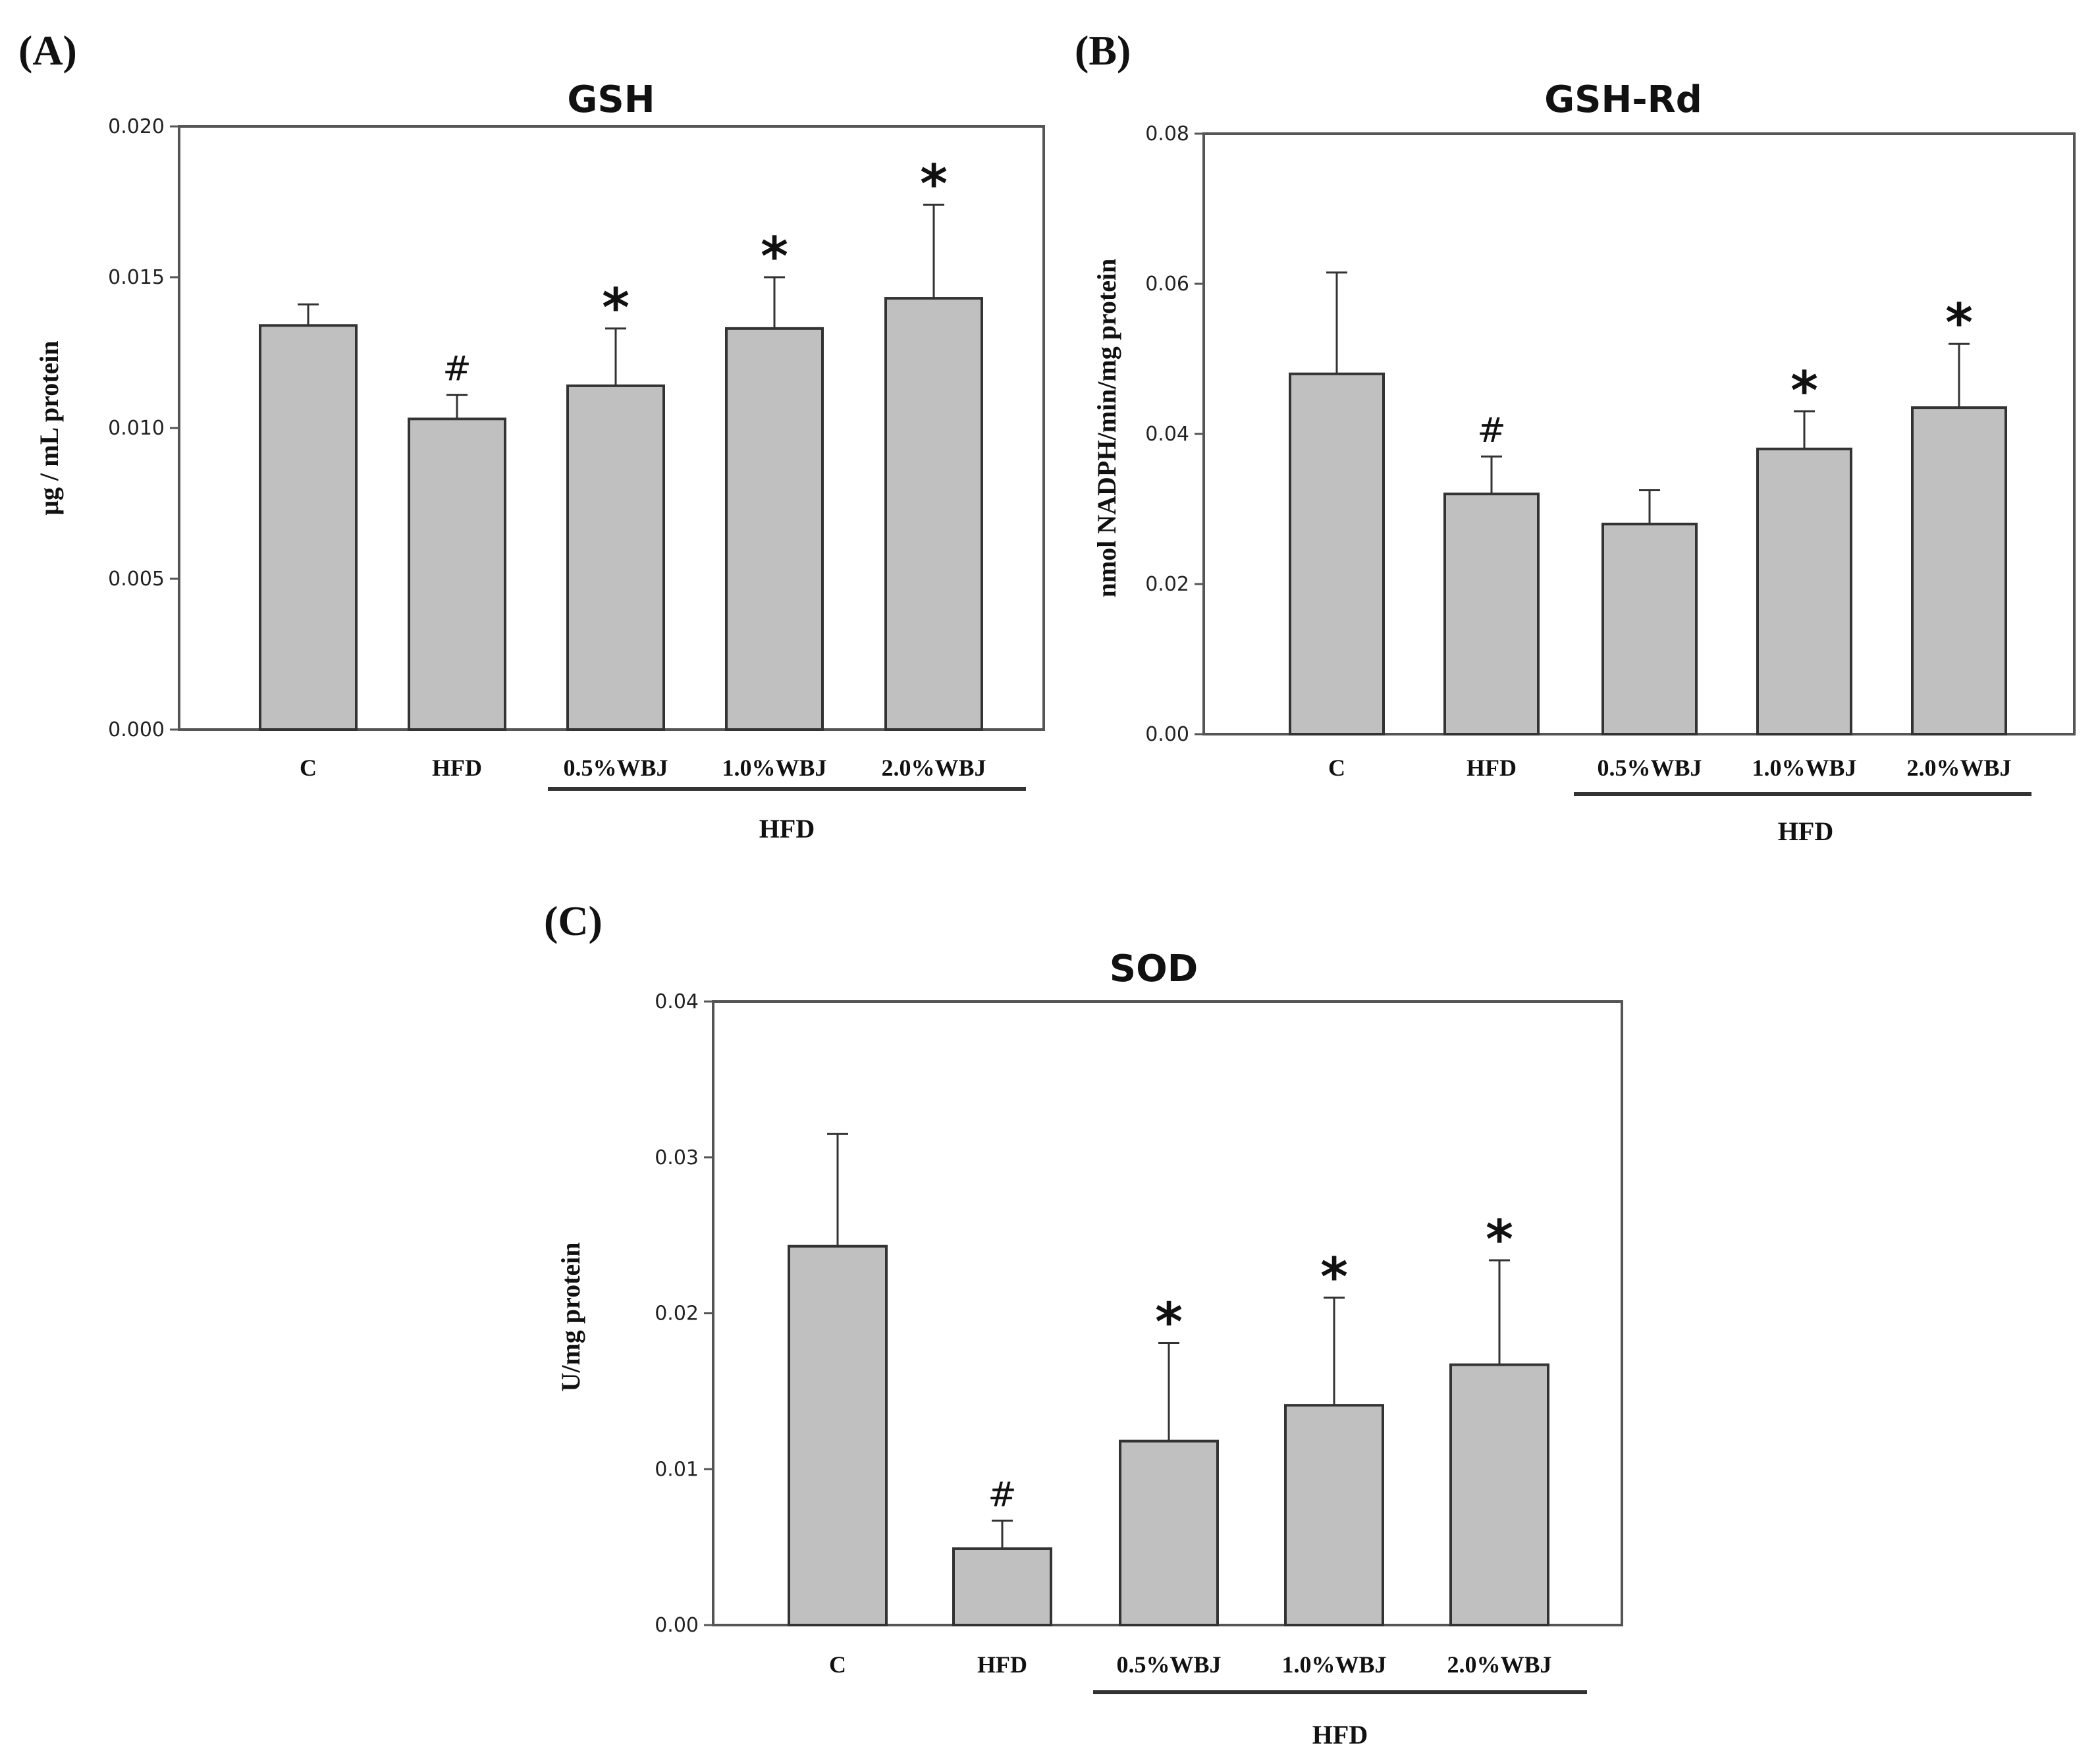 The width and height of the screenshot is (2098, 1764). I want to click on chart-title: GSH-Rd, so click(1623, 99).